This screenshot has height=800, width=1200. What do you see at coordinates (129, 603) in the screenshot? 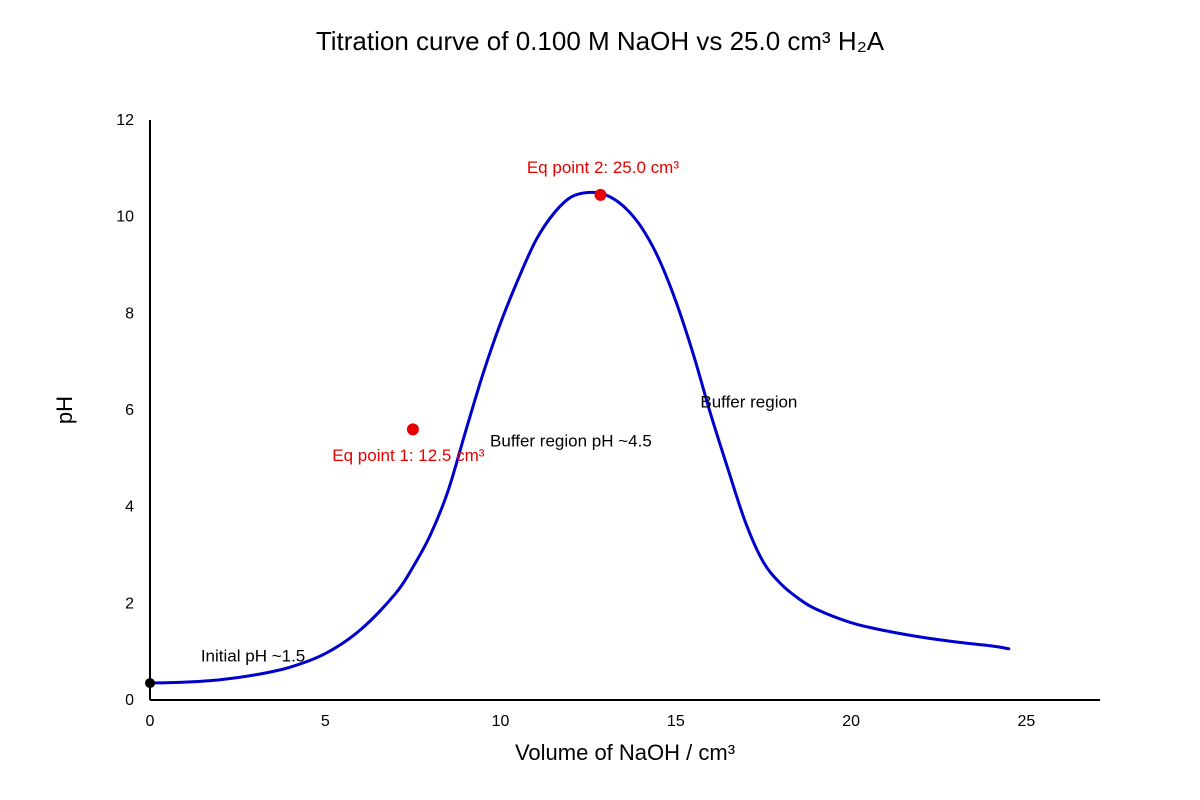
I see `y-tick-label: 2` at bounding box center [129, 603].